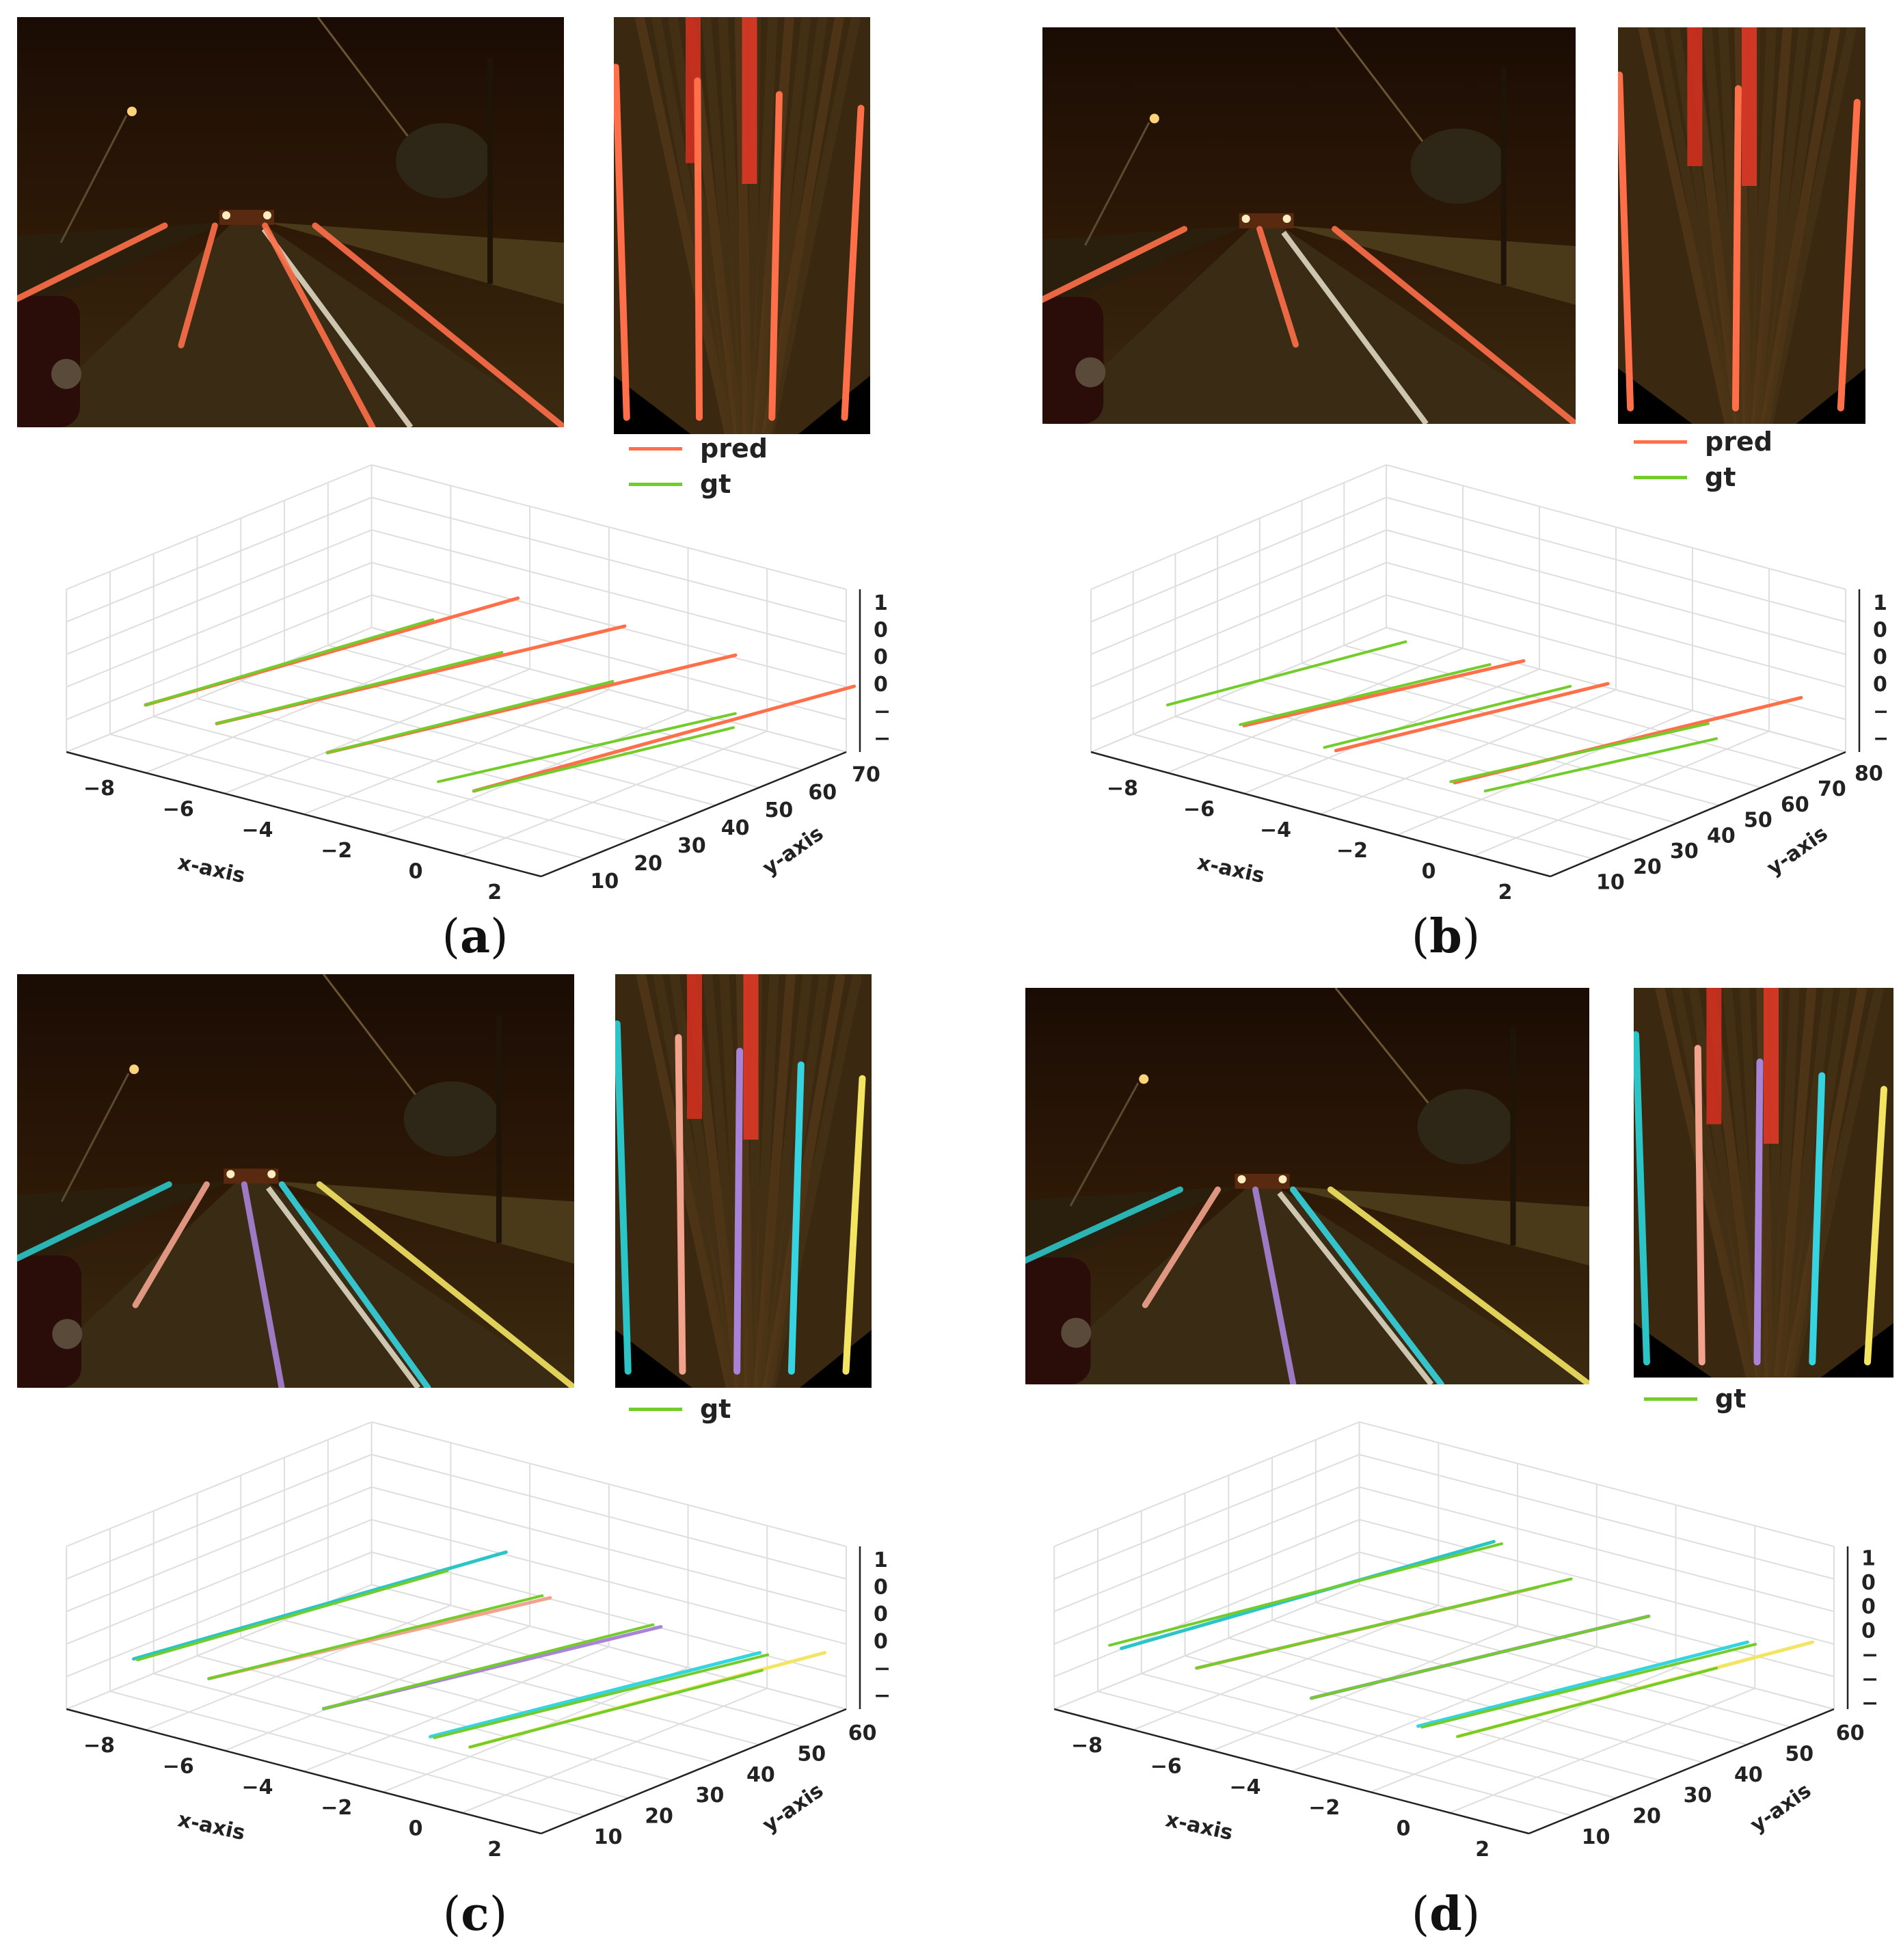 This screenshot has height=1960, width=1901. I want to click on front-camera-image, so click(1307, 1186).